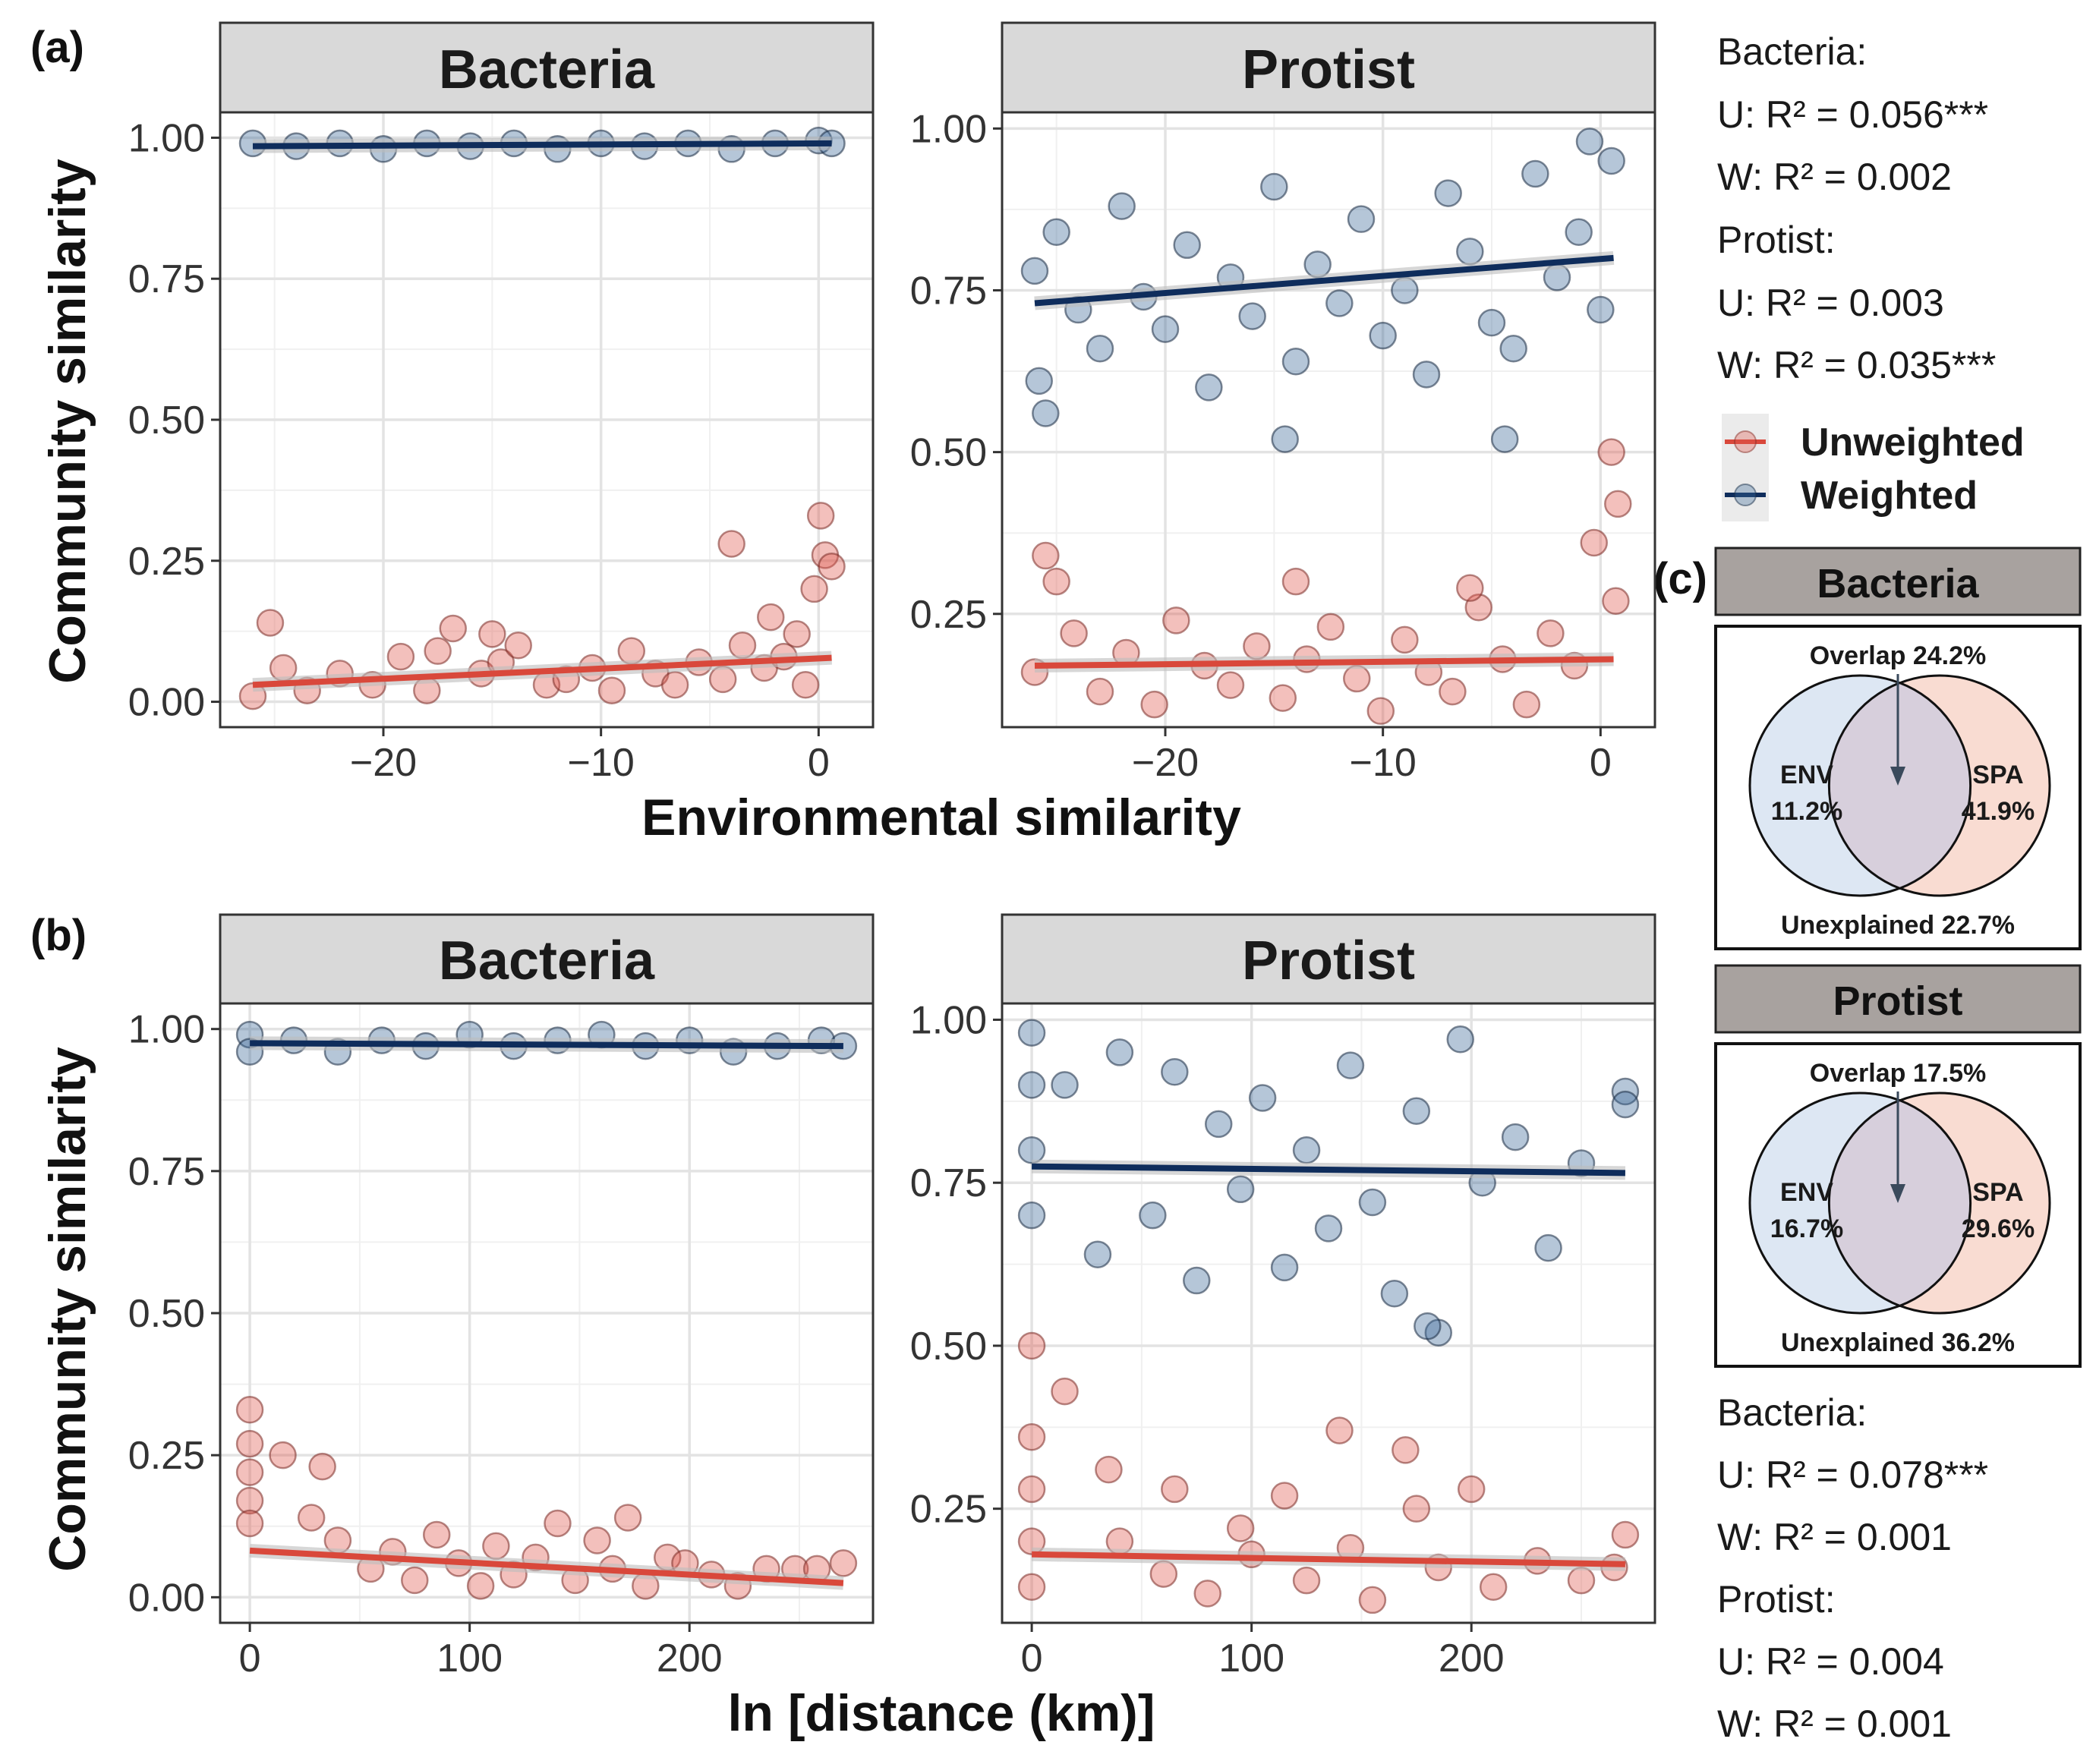 This screenshot has height=1764, width=2096. Describe the element at coordinates (1830, 1661) in the screenshot. I see `stats-b-protist-u: U: R² = 0.004` at that location.